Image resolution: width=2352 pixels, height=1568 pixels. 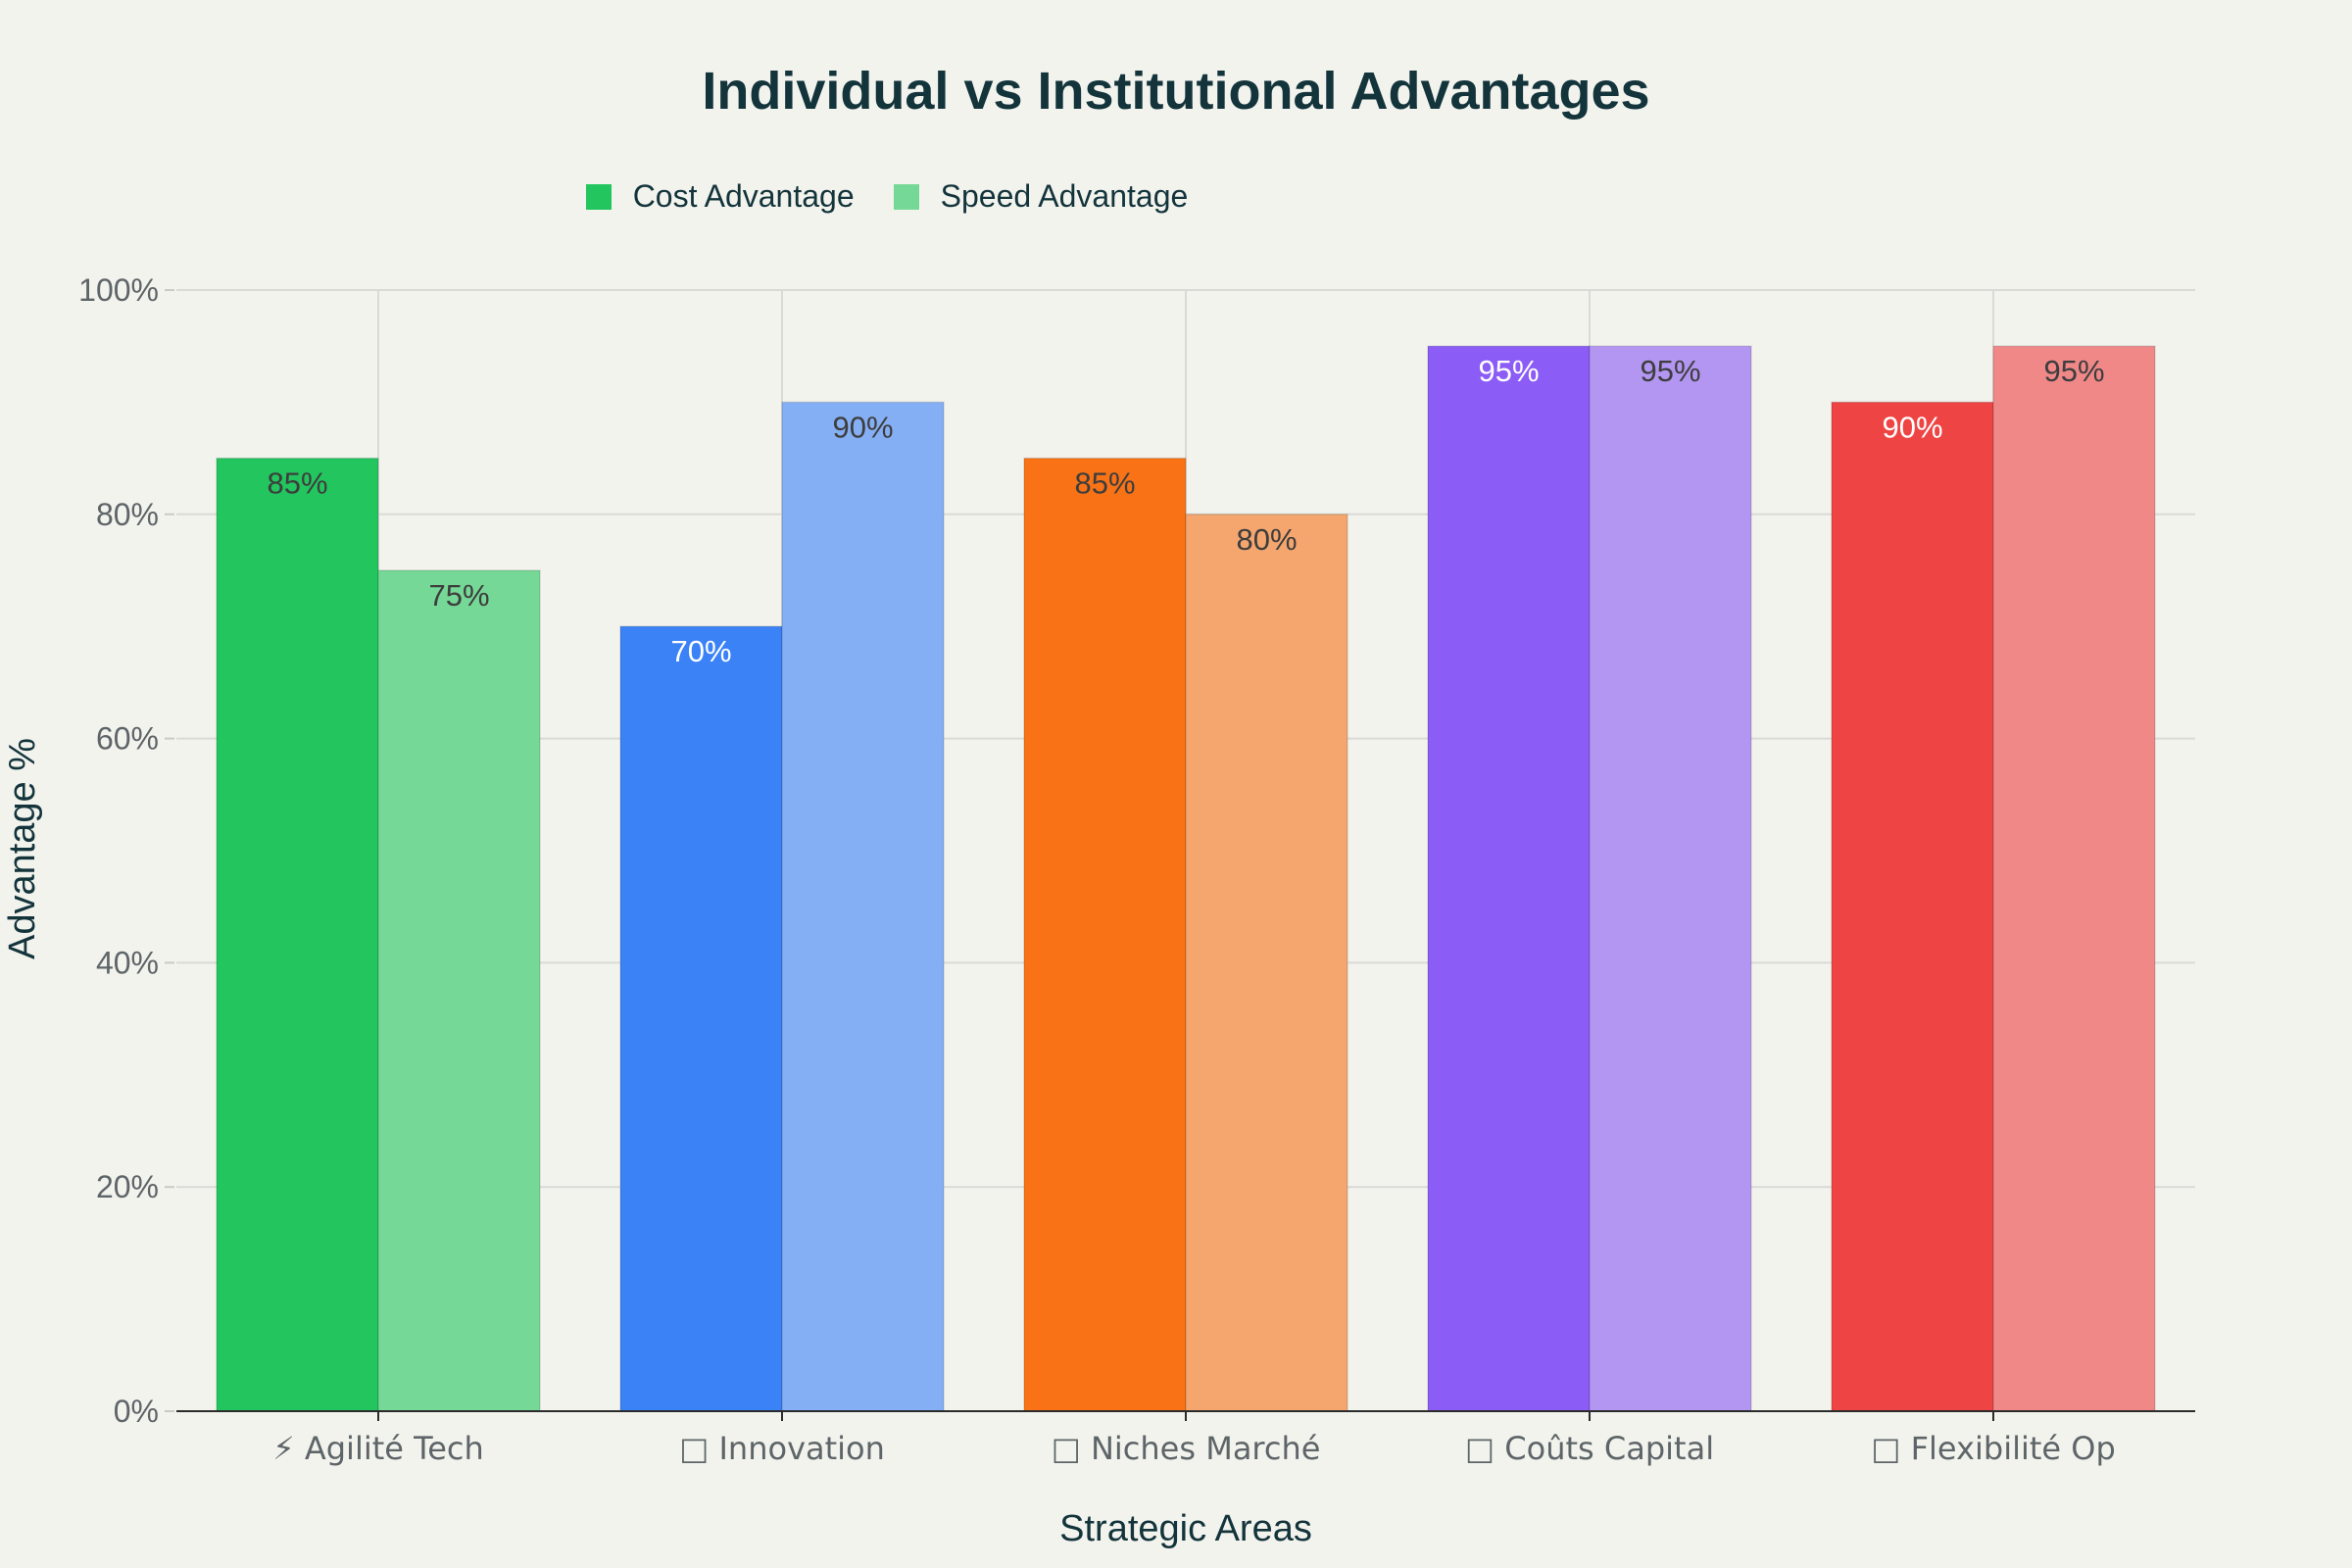 I want to click on y-axis-title: Advantage %, so click(x=22, y=848).